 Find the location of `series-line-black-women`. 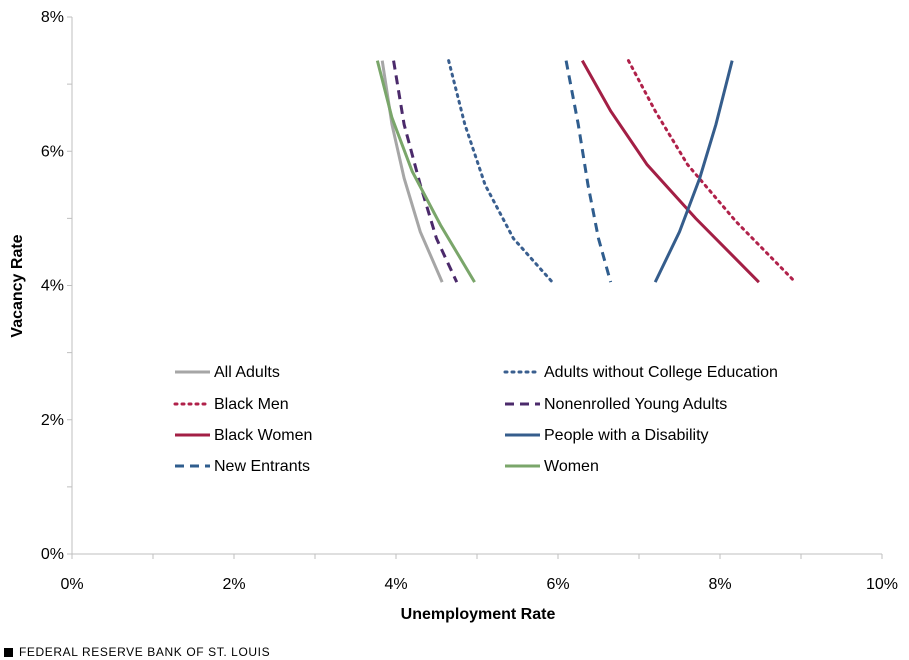

series-line-black-women is located at coordinates (670, 171).